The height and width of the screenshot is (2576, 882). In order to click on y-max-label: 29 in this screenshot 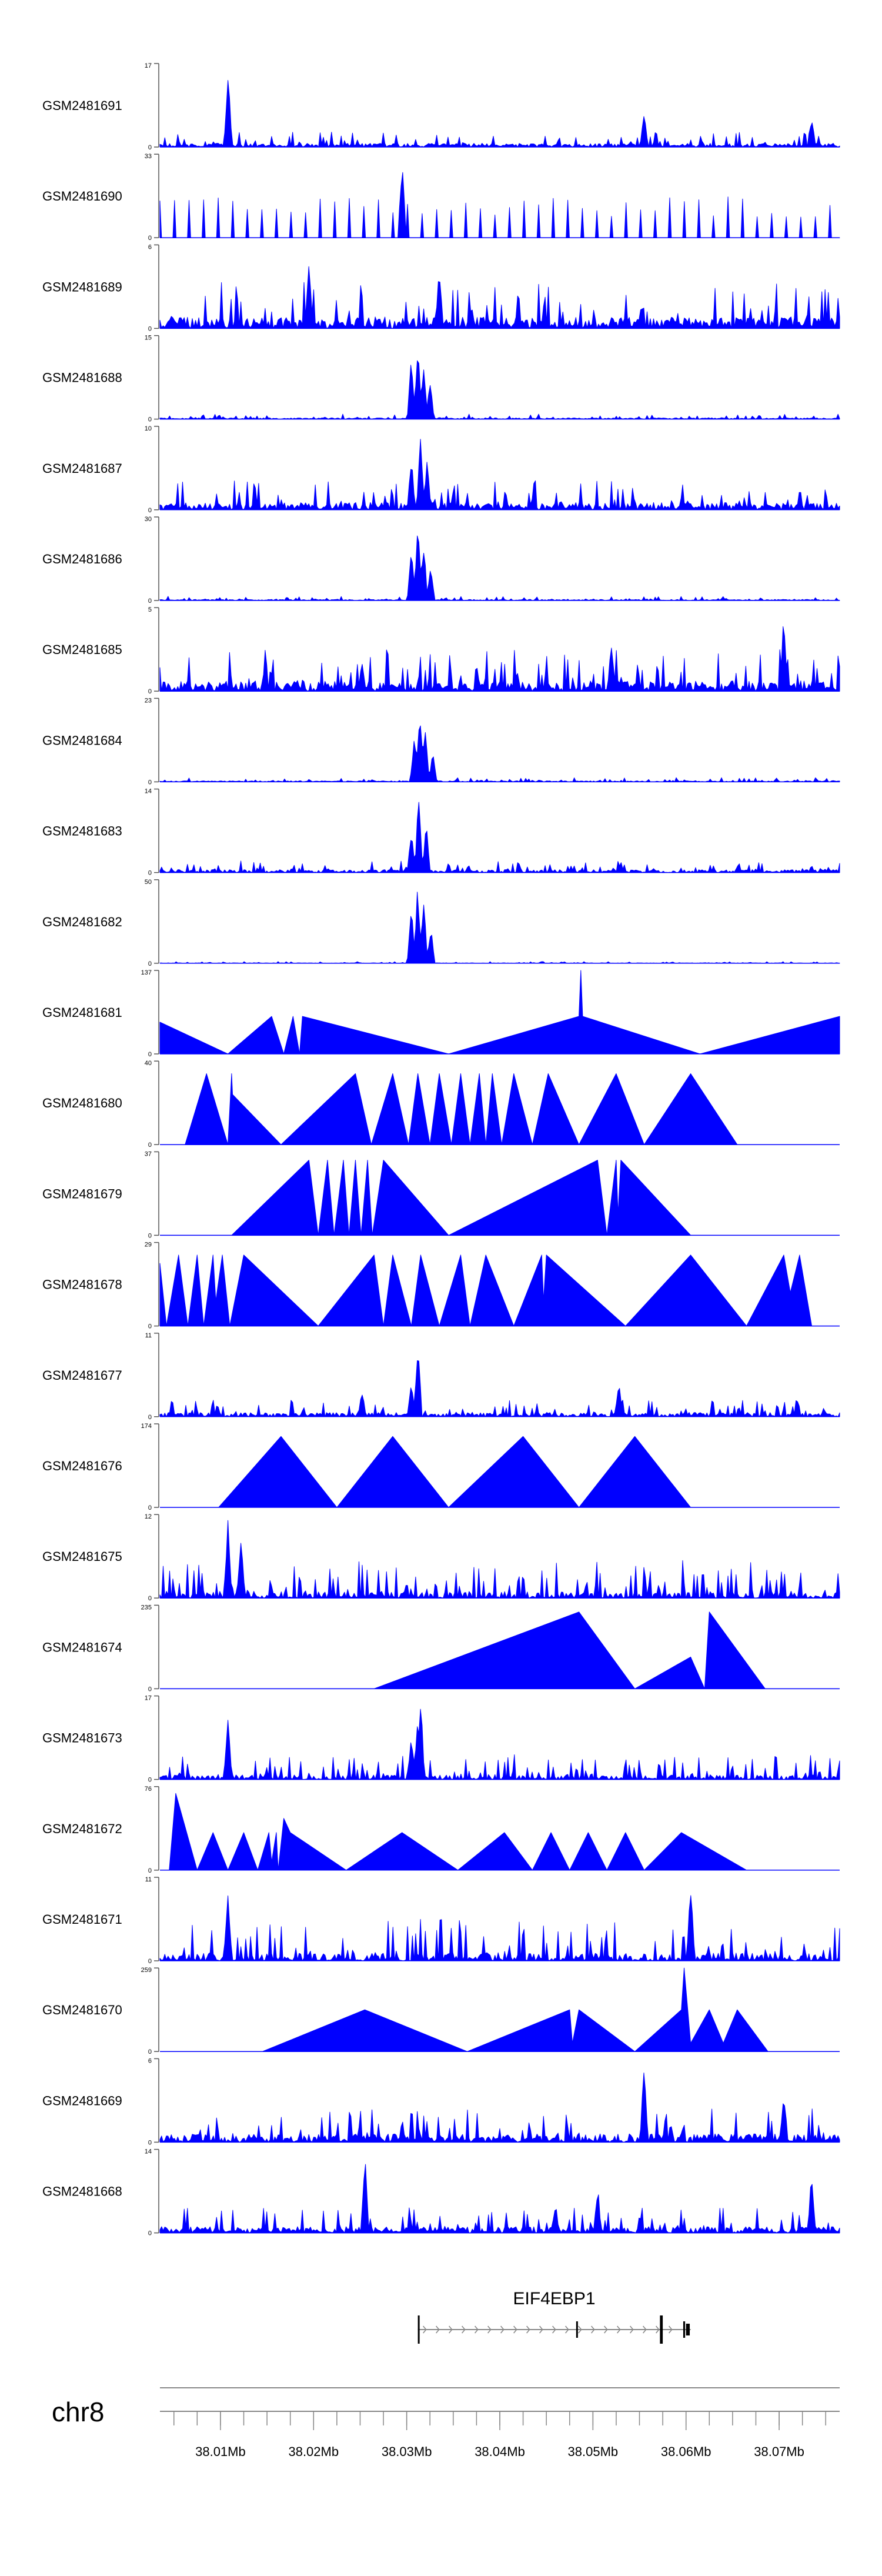, I will do `click(148, 1245)`.